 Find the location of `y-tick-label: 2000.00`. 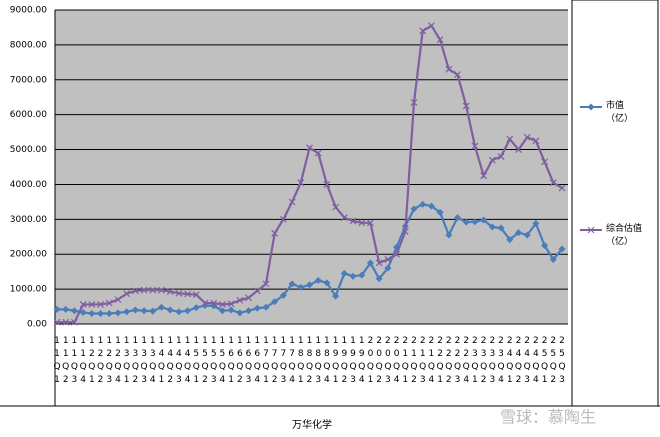

y-tick-label: 2000.00 is located at coordinates (28, 255).